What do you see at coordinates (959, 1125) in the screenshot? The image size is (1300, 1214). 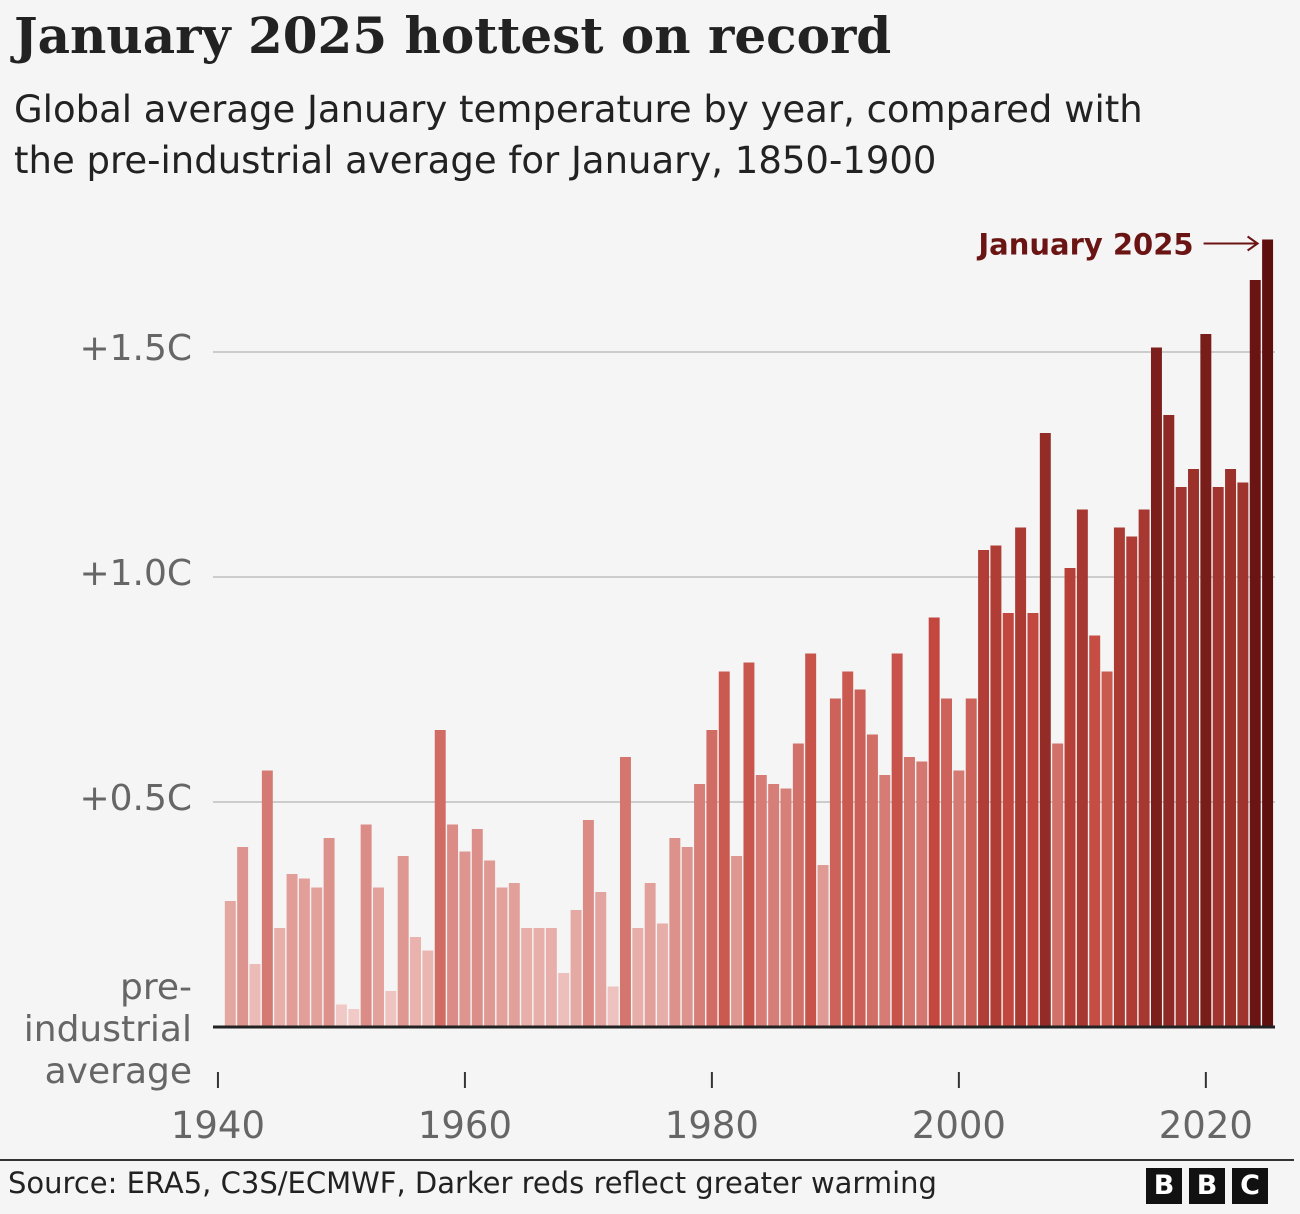 I see `x-tick-label: 2000` at bounding box center [959, 1125].